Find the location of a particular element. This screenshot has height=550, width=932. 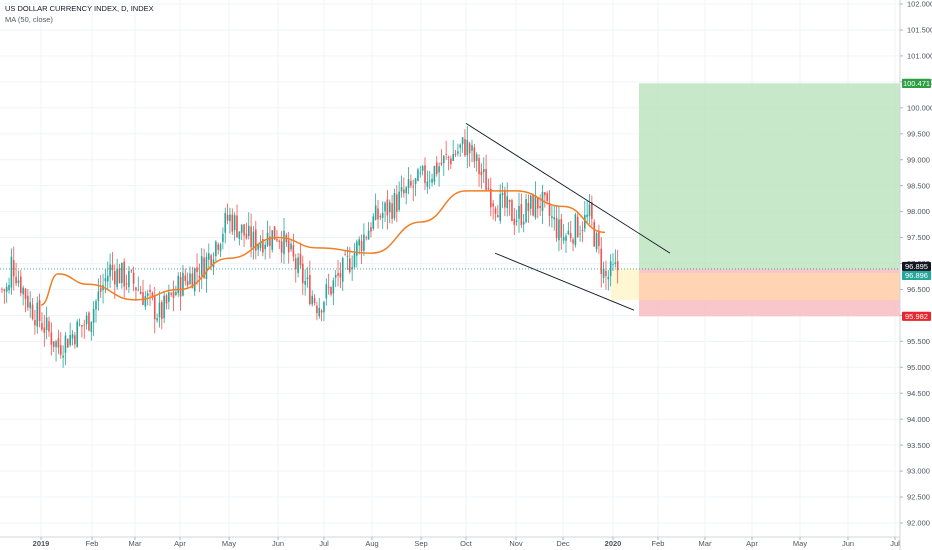

time-tick-label: Jun is located at coordinates (278, 543).